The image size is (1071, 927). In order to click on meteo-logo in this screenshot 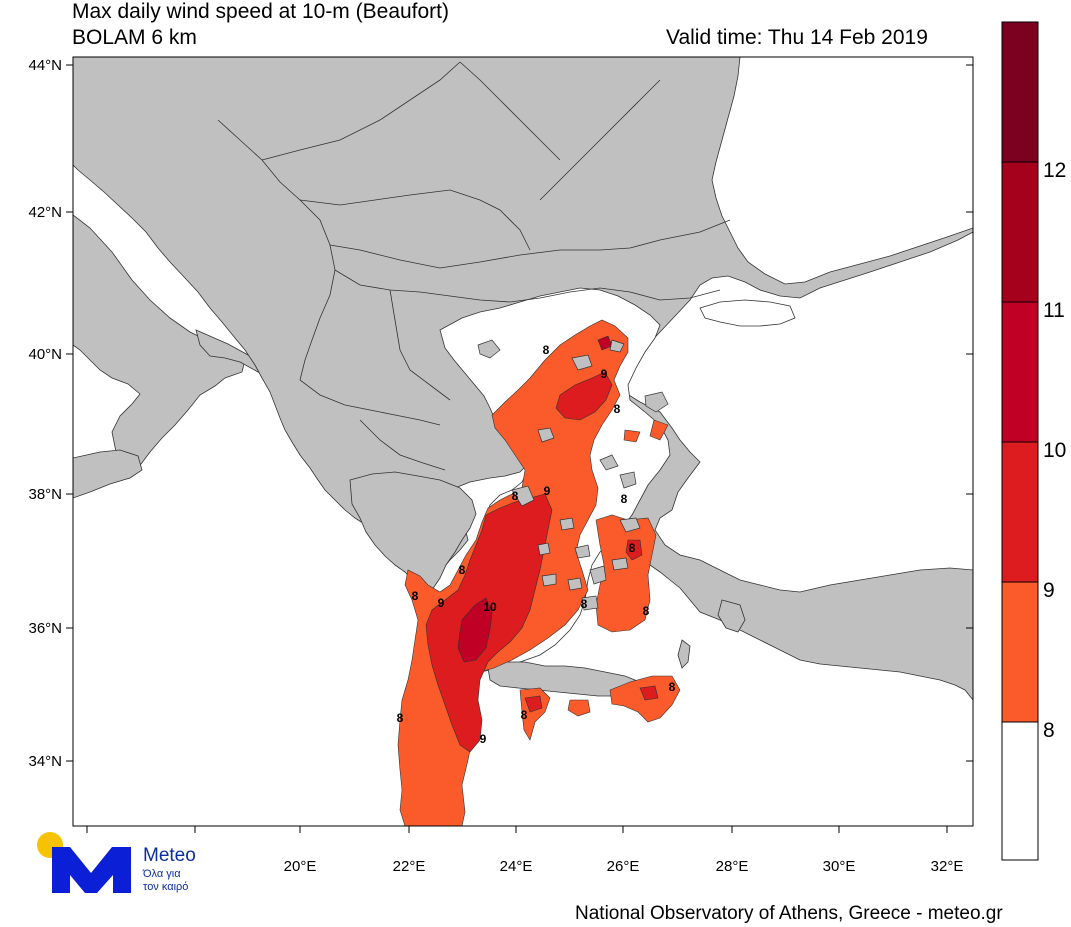, I will do `click(84, 862)`.